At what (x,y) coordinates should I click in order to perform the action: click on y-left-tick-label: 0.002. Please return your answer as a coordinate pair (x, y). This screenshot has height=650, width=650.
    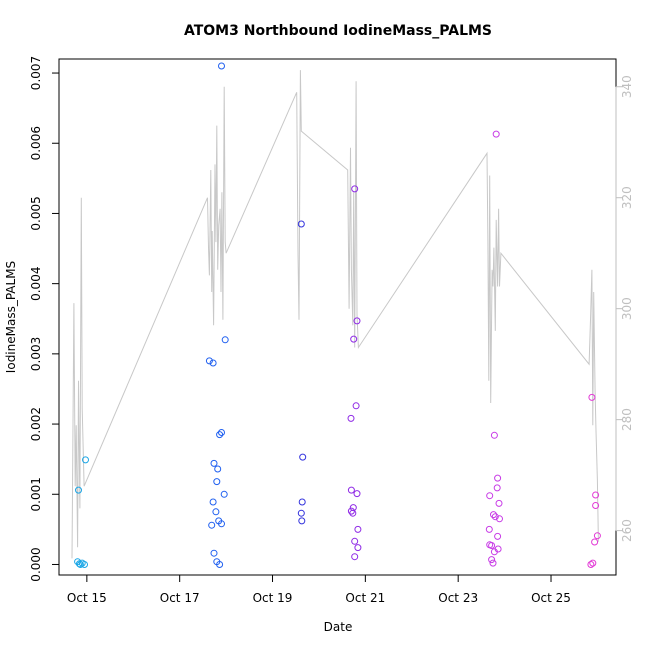
    Looking at the image, I should click on (36, 424).